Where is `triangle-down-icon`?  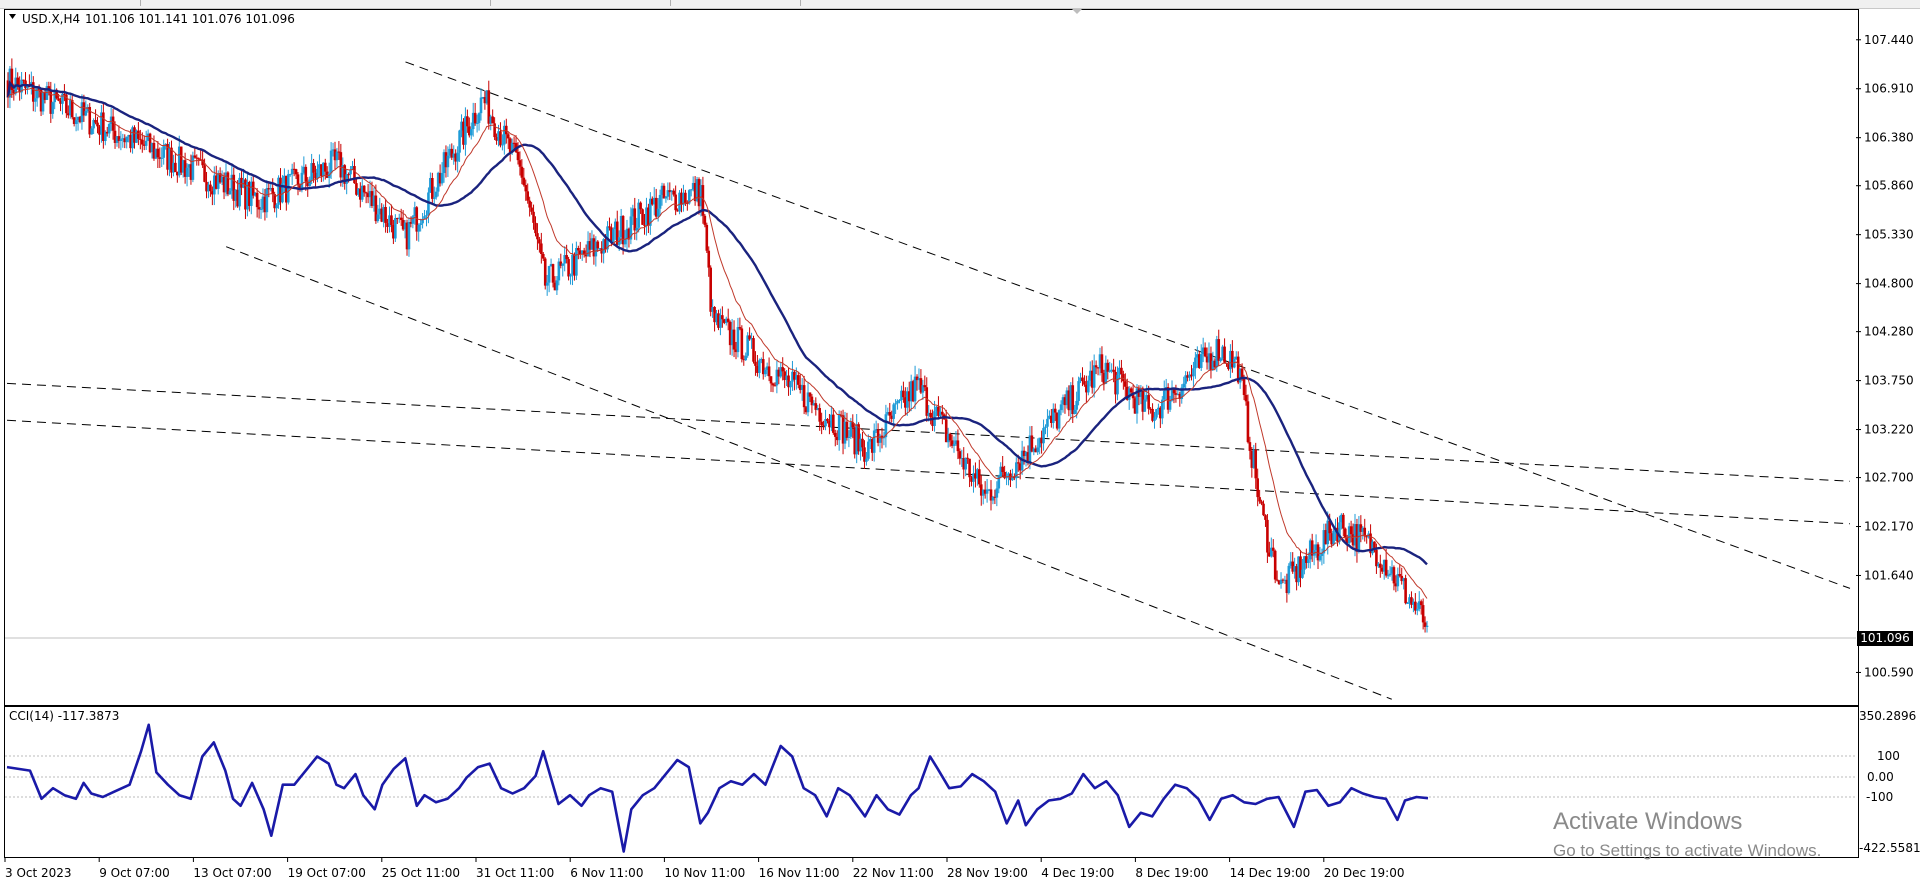 triangle-down-icon is located at coordinates (12, 16).